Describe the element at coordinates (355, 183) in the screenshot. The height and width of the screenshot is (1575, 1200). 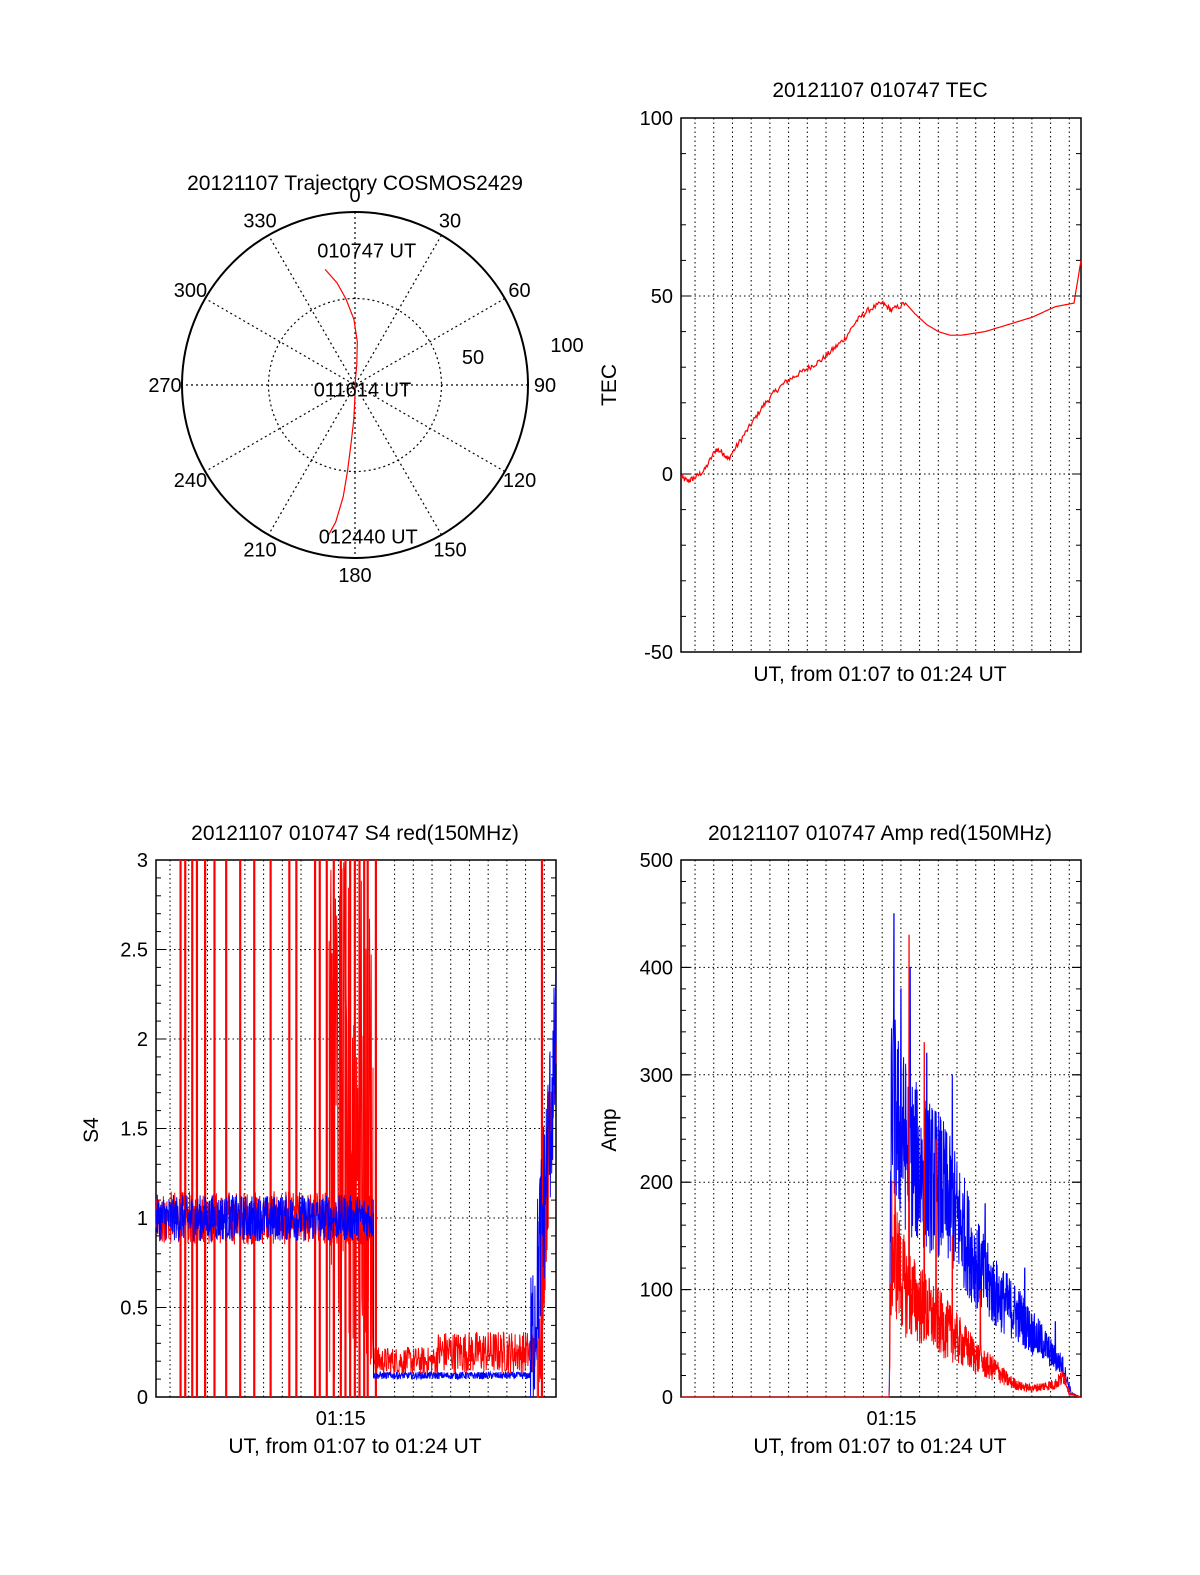
I see `polar-title: 20121107 Trajectory COSMOS2429` at that location.